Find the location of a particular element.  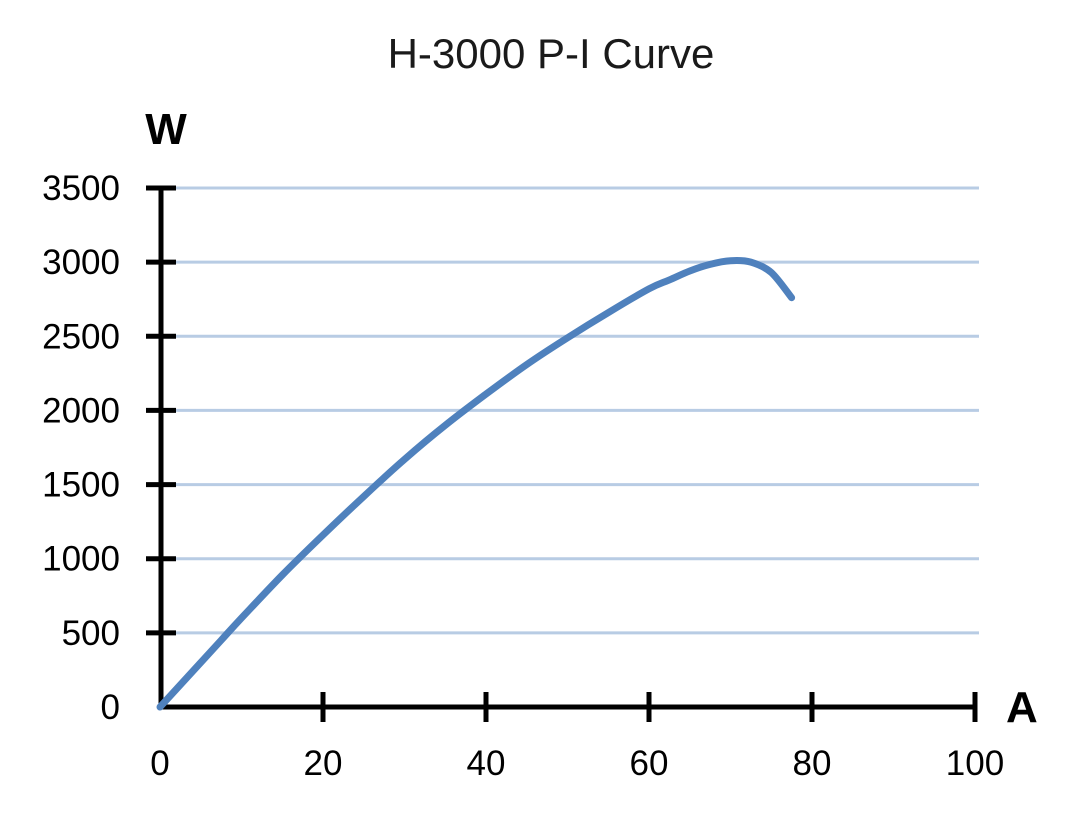

x-tick-label: 20 is located at coordinates (323, 763).